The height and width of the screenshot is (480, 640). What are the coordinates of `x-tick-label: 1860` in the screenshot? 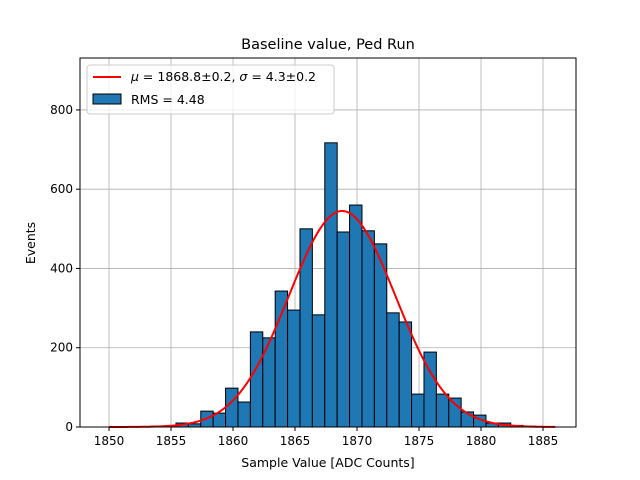 It's located at (233, 441).